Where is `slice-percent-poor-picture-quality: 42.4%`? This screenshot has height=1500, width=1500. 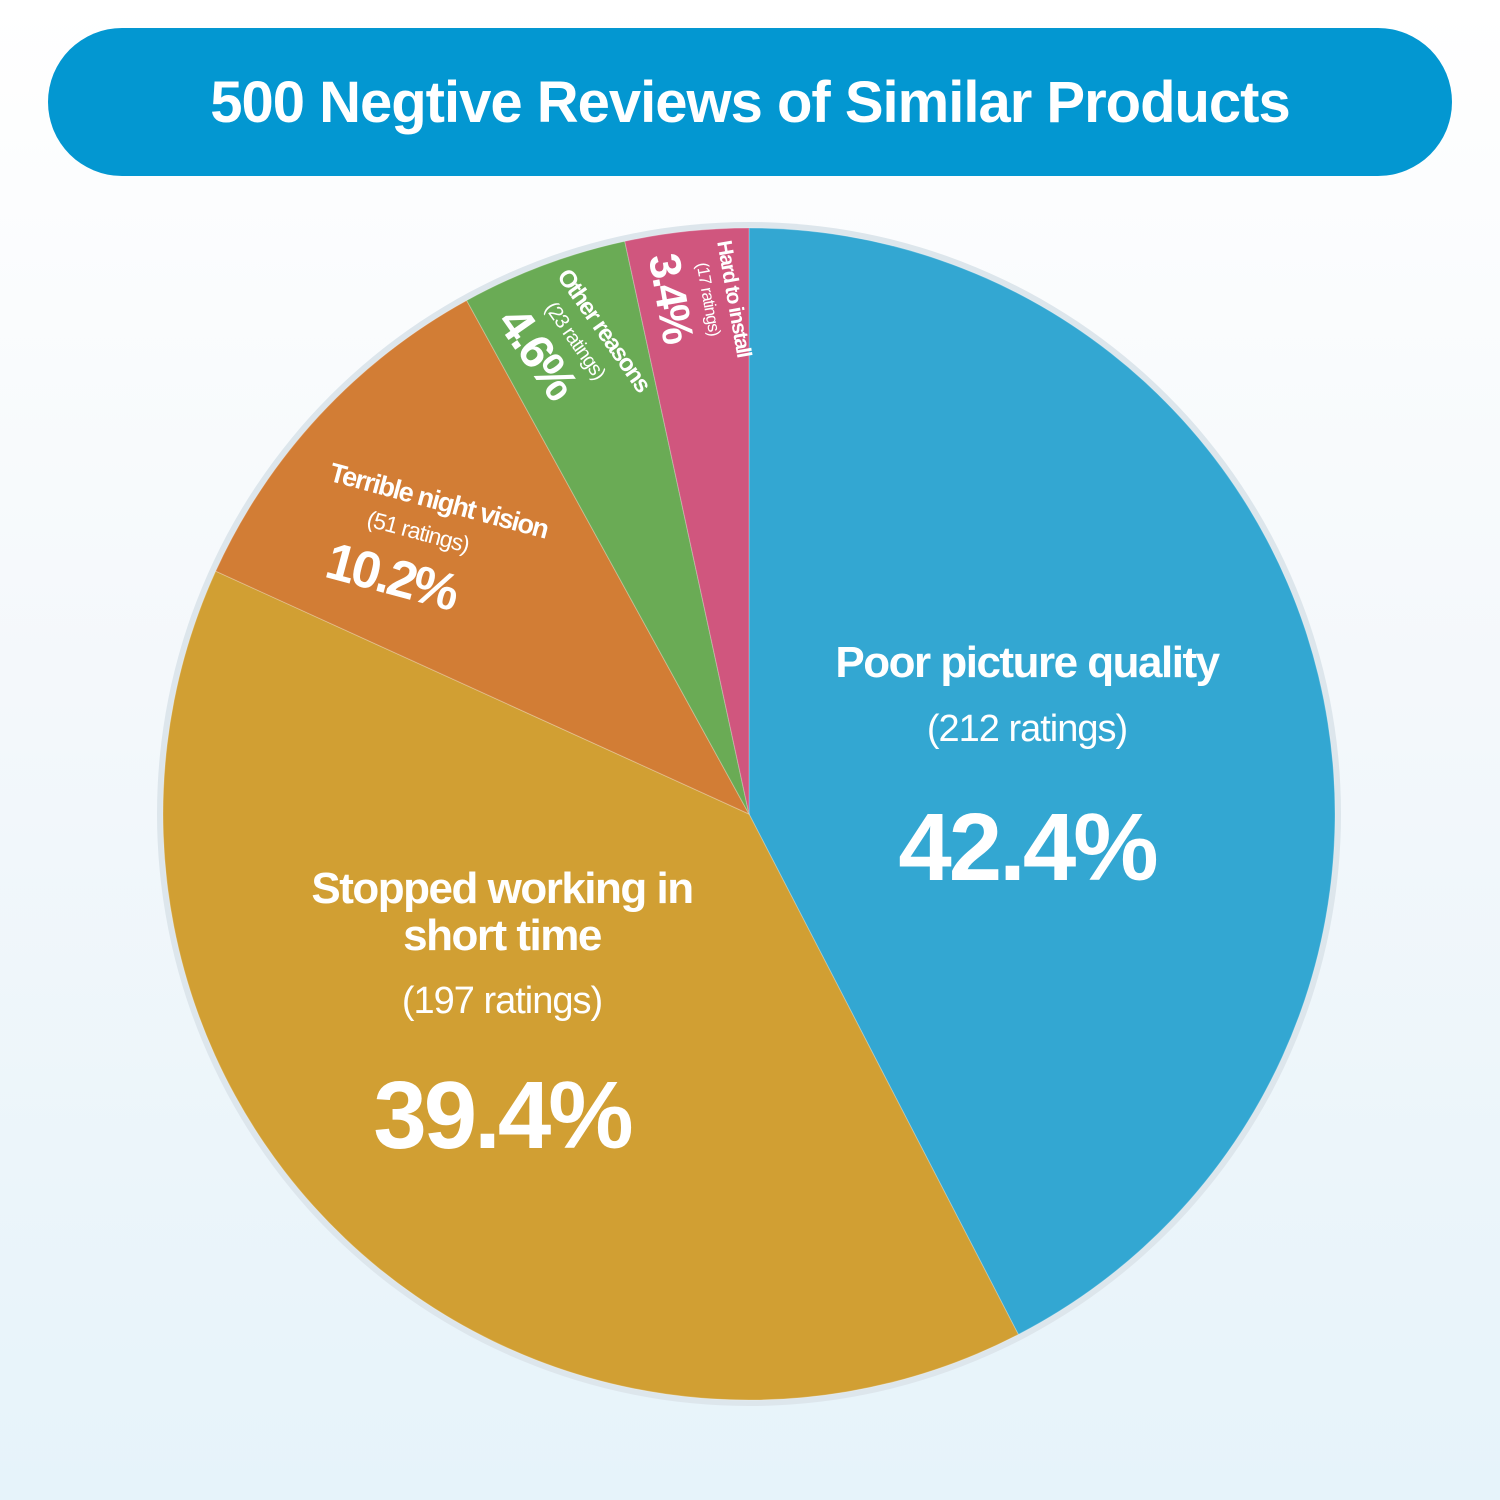 slice-percent-poor-picture-quality: 42.4% is located at coordinates (1027, 847).